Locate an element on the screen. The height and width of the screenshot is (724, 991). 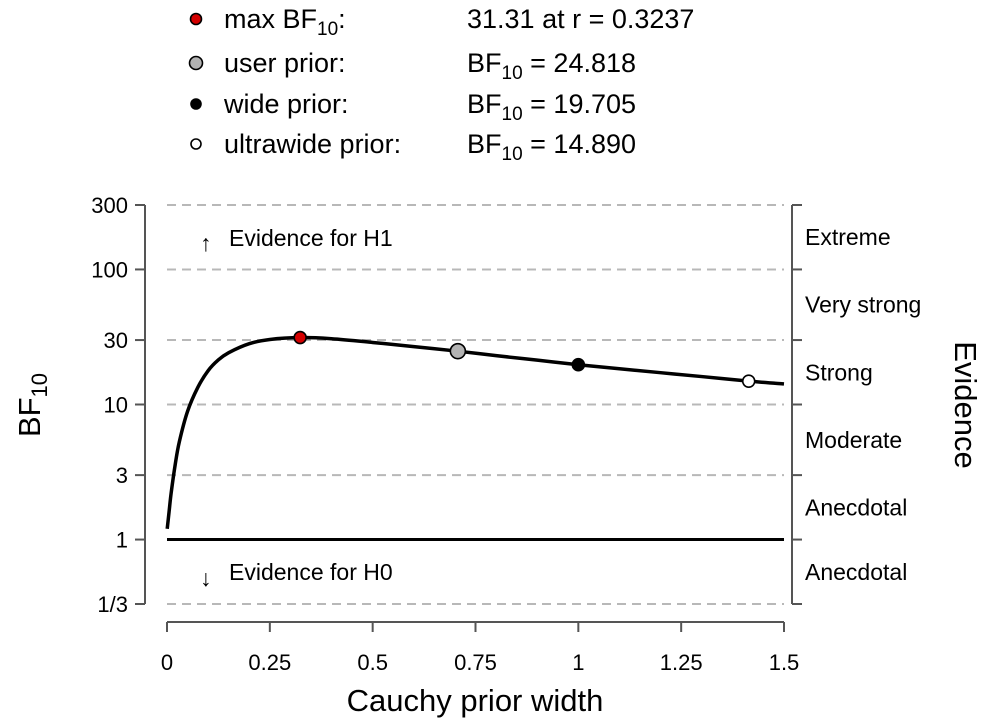
y-tick-label: 10 is located at coordinates (116, 404).